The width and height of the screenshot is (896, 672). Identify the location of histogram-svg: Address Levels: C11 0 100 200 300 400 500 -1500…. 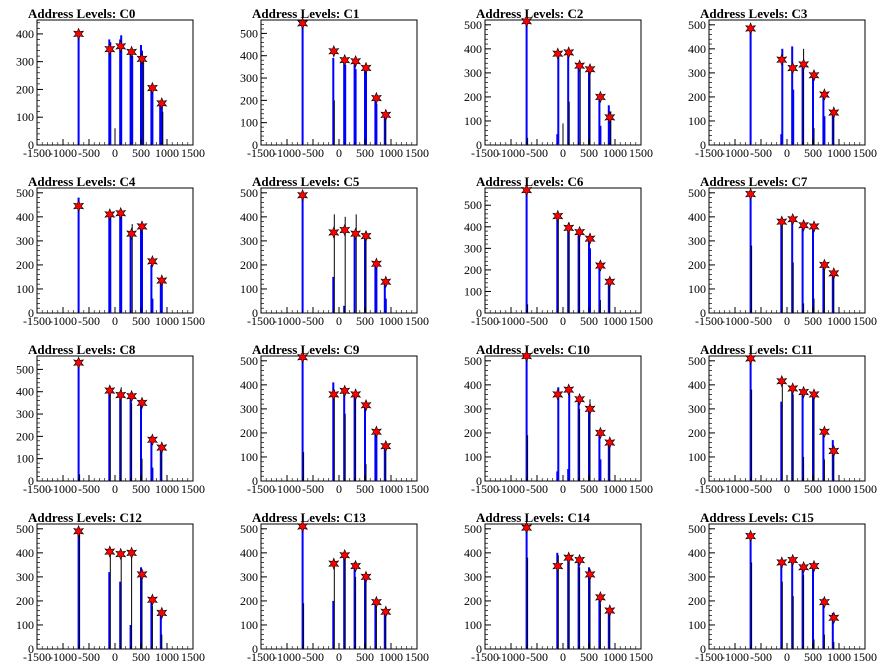
(782, 419).